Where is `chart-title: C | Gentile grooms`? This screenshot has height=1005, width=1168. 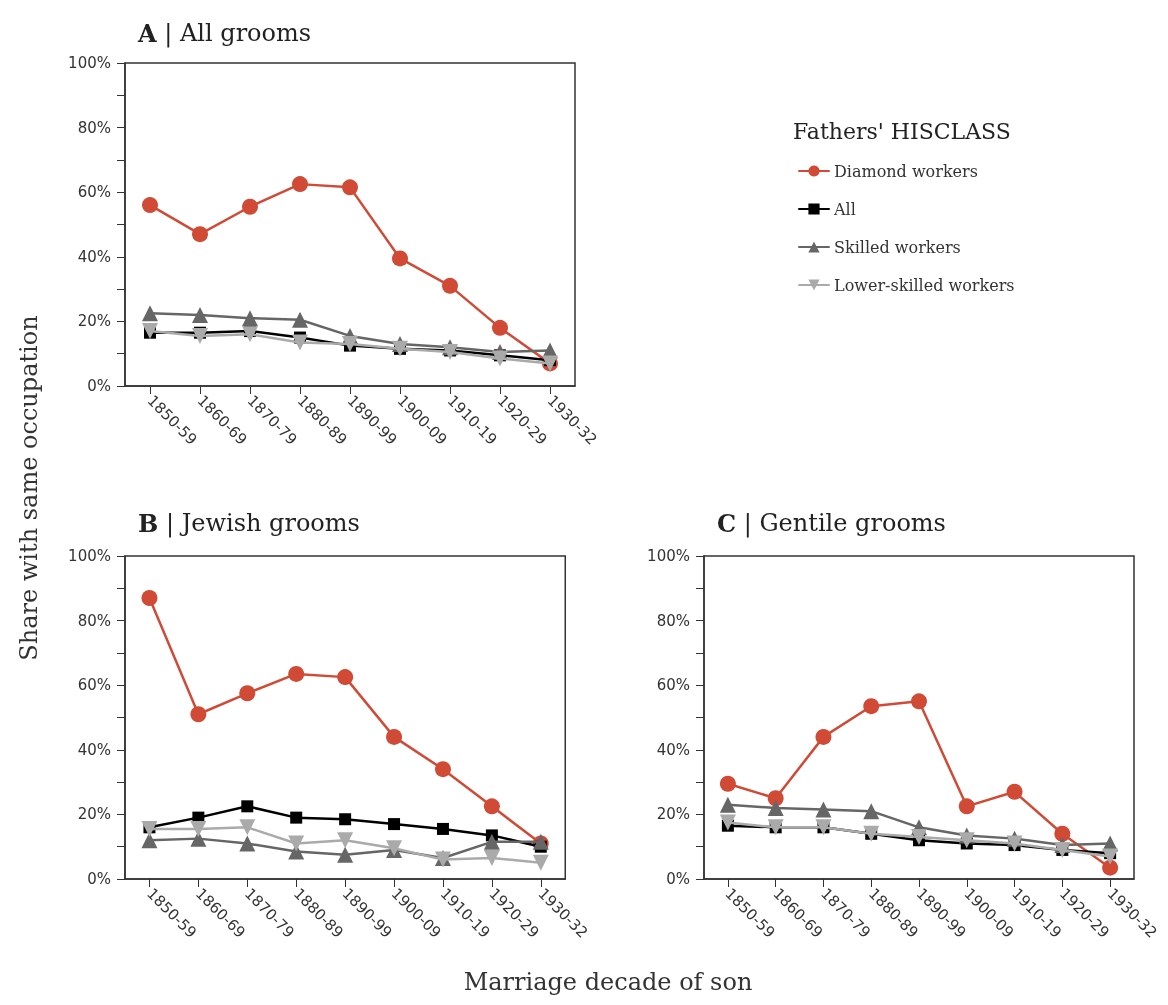 chart-title: C | Gentile grooms is located at coordinates (831, 523).